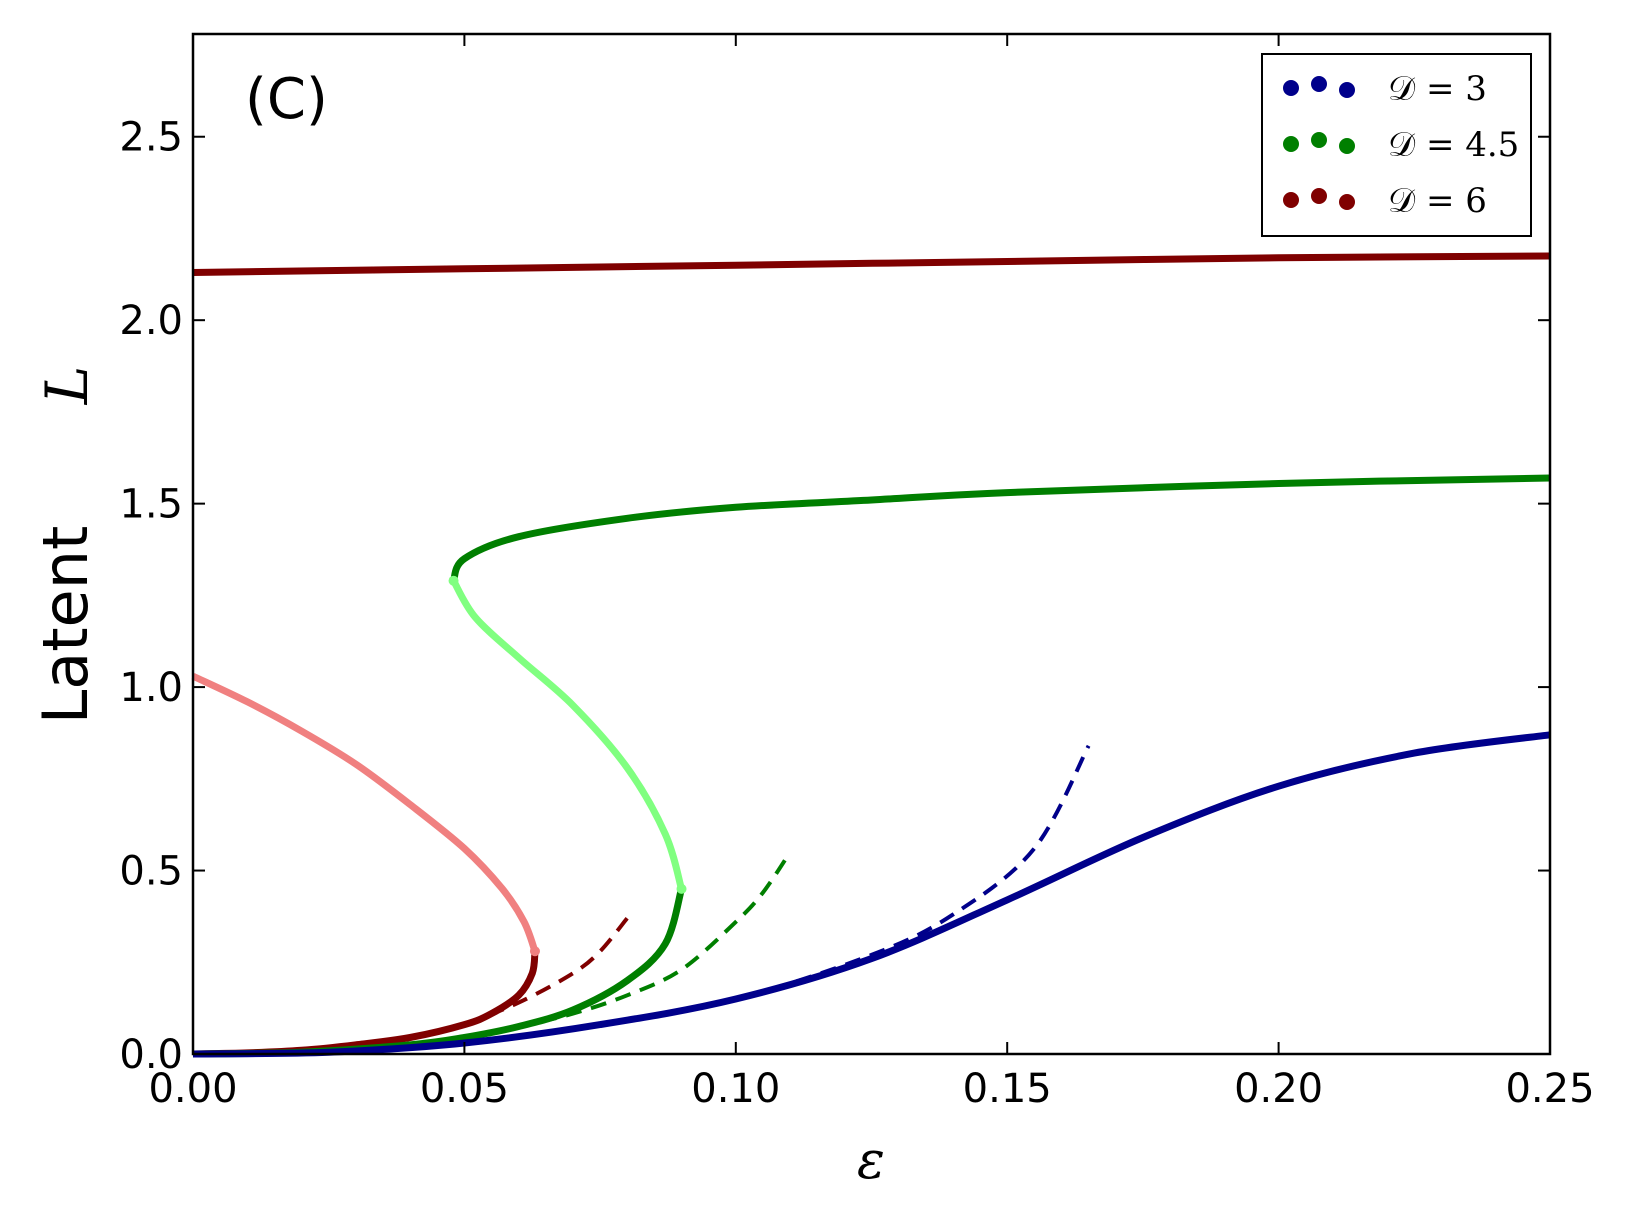  I want to click on y-axis-label-symbol: L, so click(67, 386).